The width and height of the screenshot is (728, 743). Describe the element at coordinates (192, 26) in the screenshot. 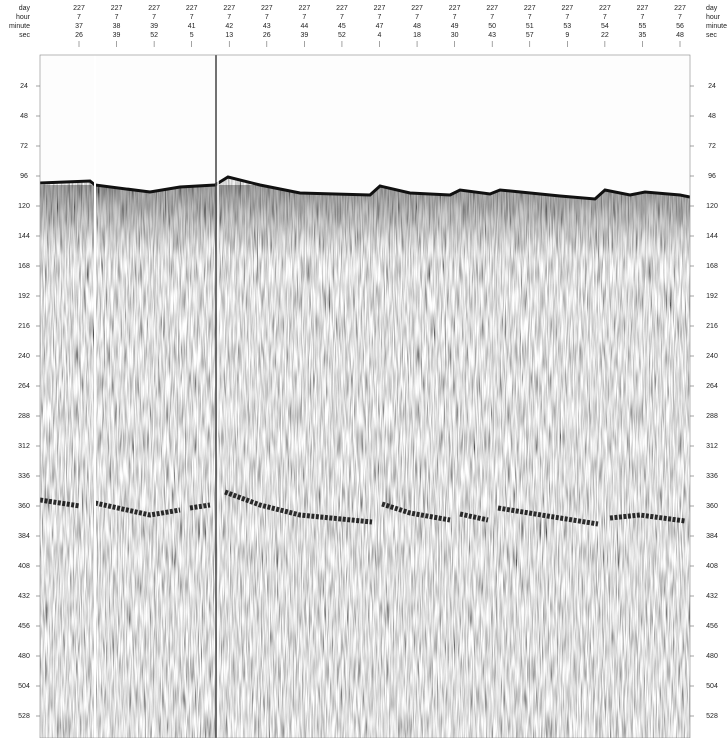

I see `header-value: 41` at that location.